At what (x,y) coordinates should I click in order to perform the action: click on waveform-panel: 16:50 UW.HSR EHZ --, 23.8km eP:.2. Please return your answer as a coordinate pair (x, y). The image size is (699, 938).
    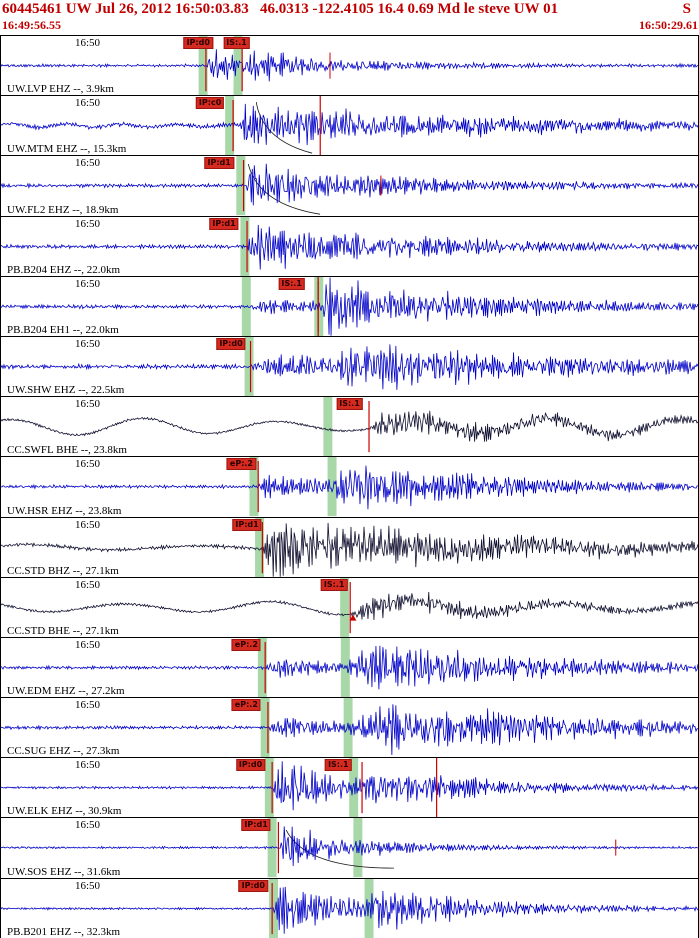
    Looking at the image, I should click on (349, 486).